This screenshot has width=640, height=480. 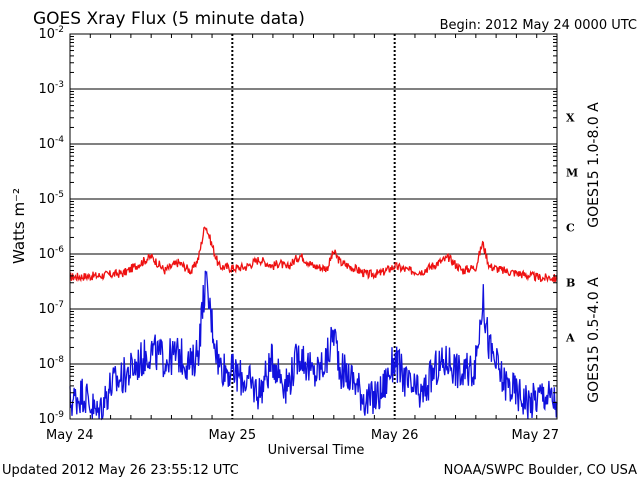 I want to click on y-tick-label: 10⁻², so click(x=51, y=33).